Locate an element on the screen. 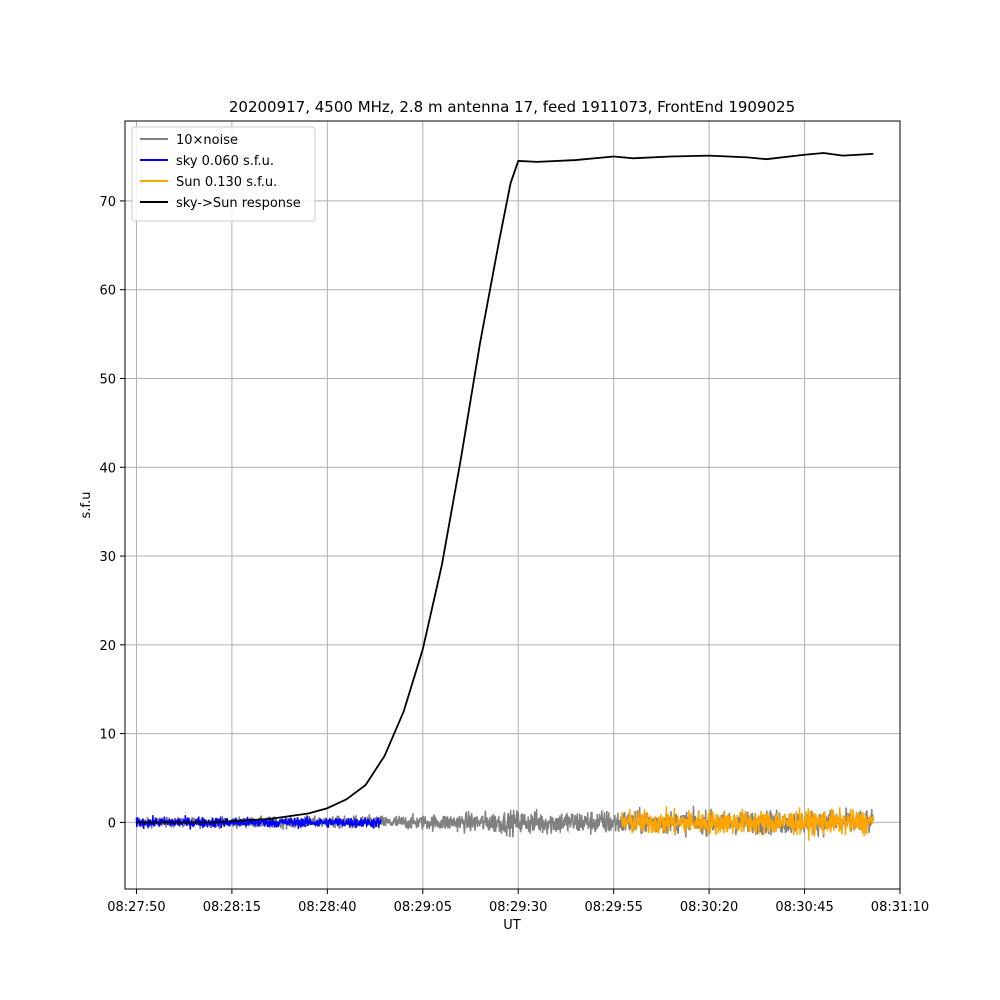  y-tick-label: 40 is located at coordinates (107, 468).